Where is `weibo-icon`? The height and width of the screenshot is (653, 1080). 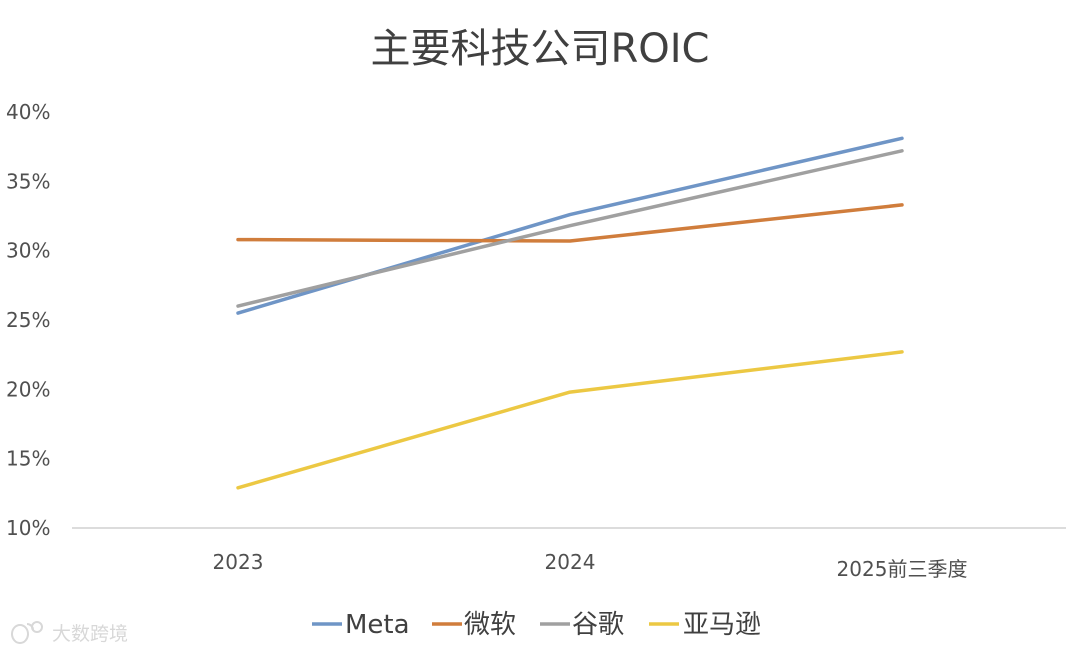
weibo-icon is located at coordinates (27, 632).